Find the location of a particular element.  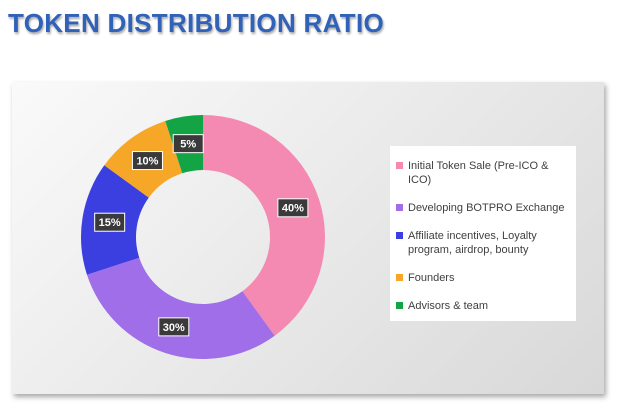

legend-label: Developing BOTPRO Exchange is located at coordinates (486, 208).